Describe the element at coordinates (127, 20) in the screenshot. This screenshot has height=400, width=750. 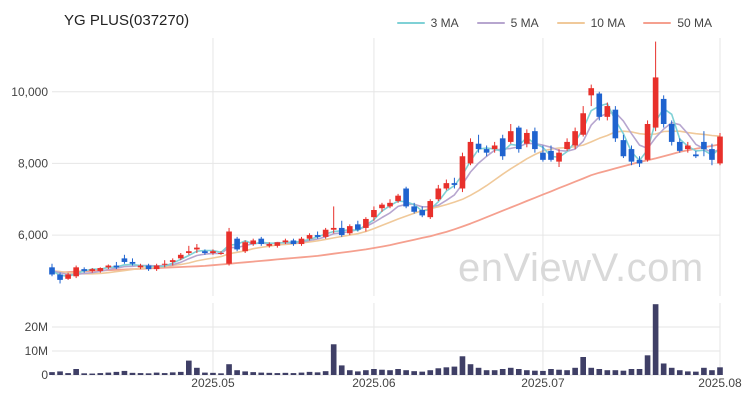
I see `chart-title: YG PLUS(037270)` at that location.